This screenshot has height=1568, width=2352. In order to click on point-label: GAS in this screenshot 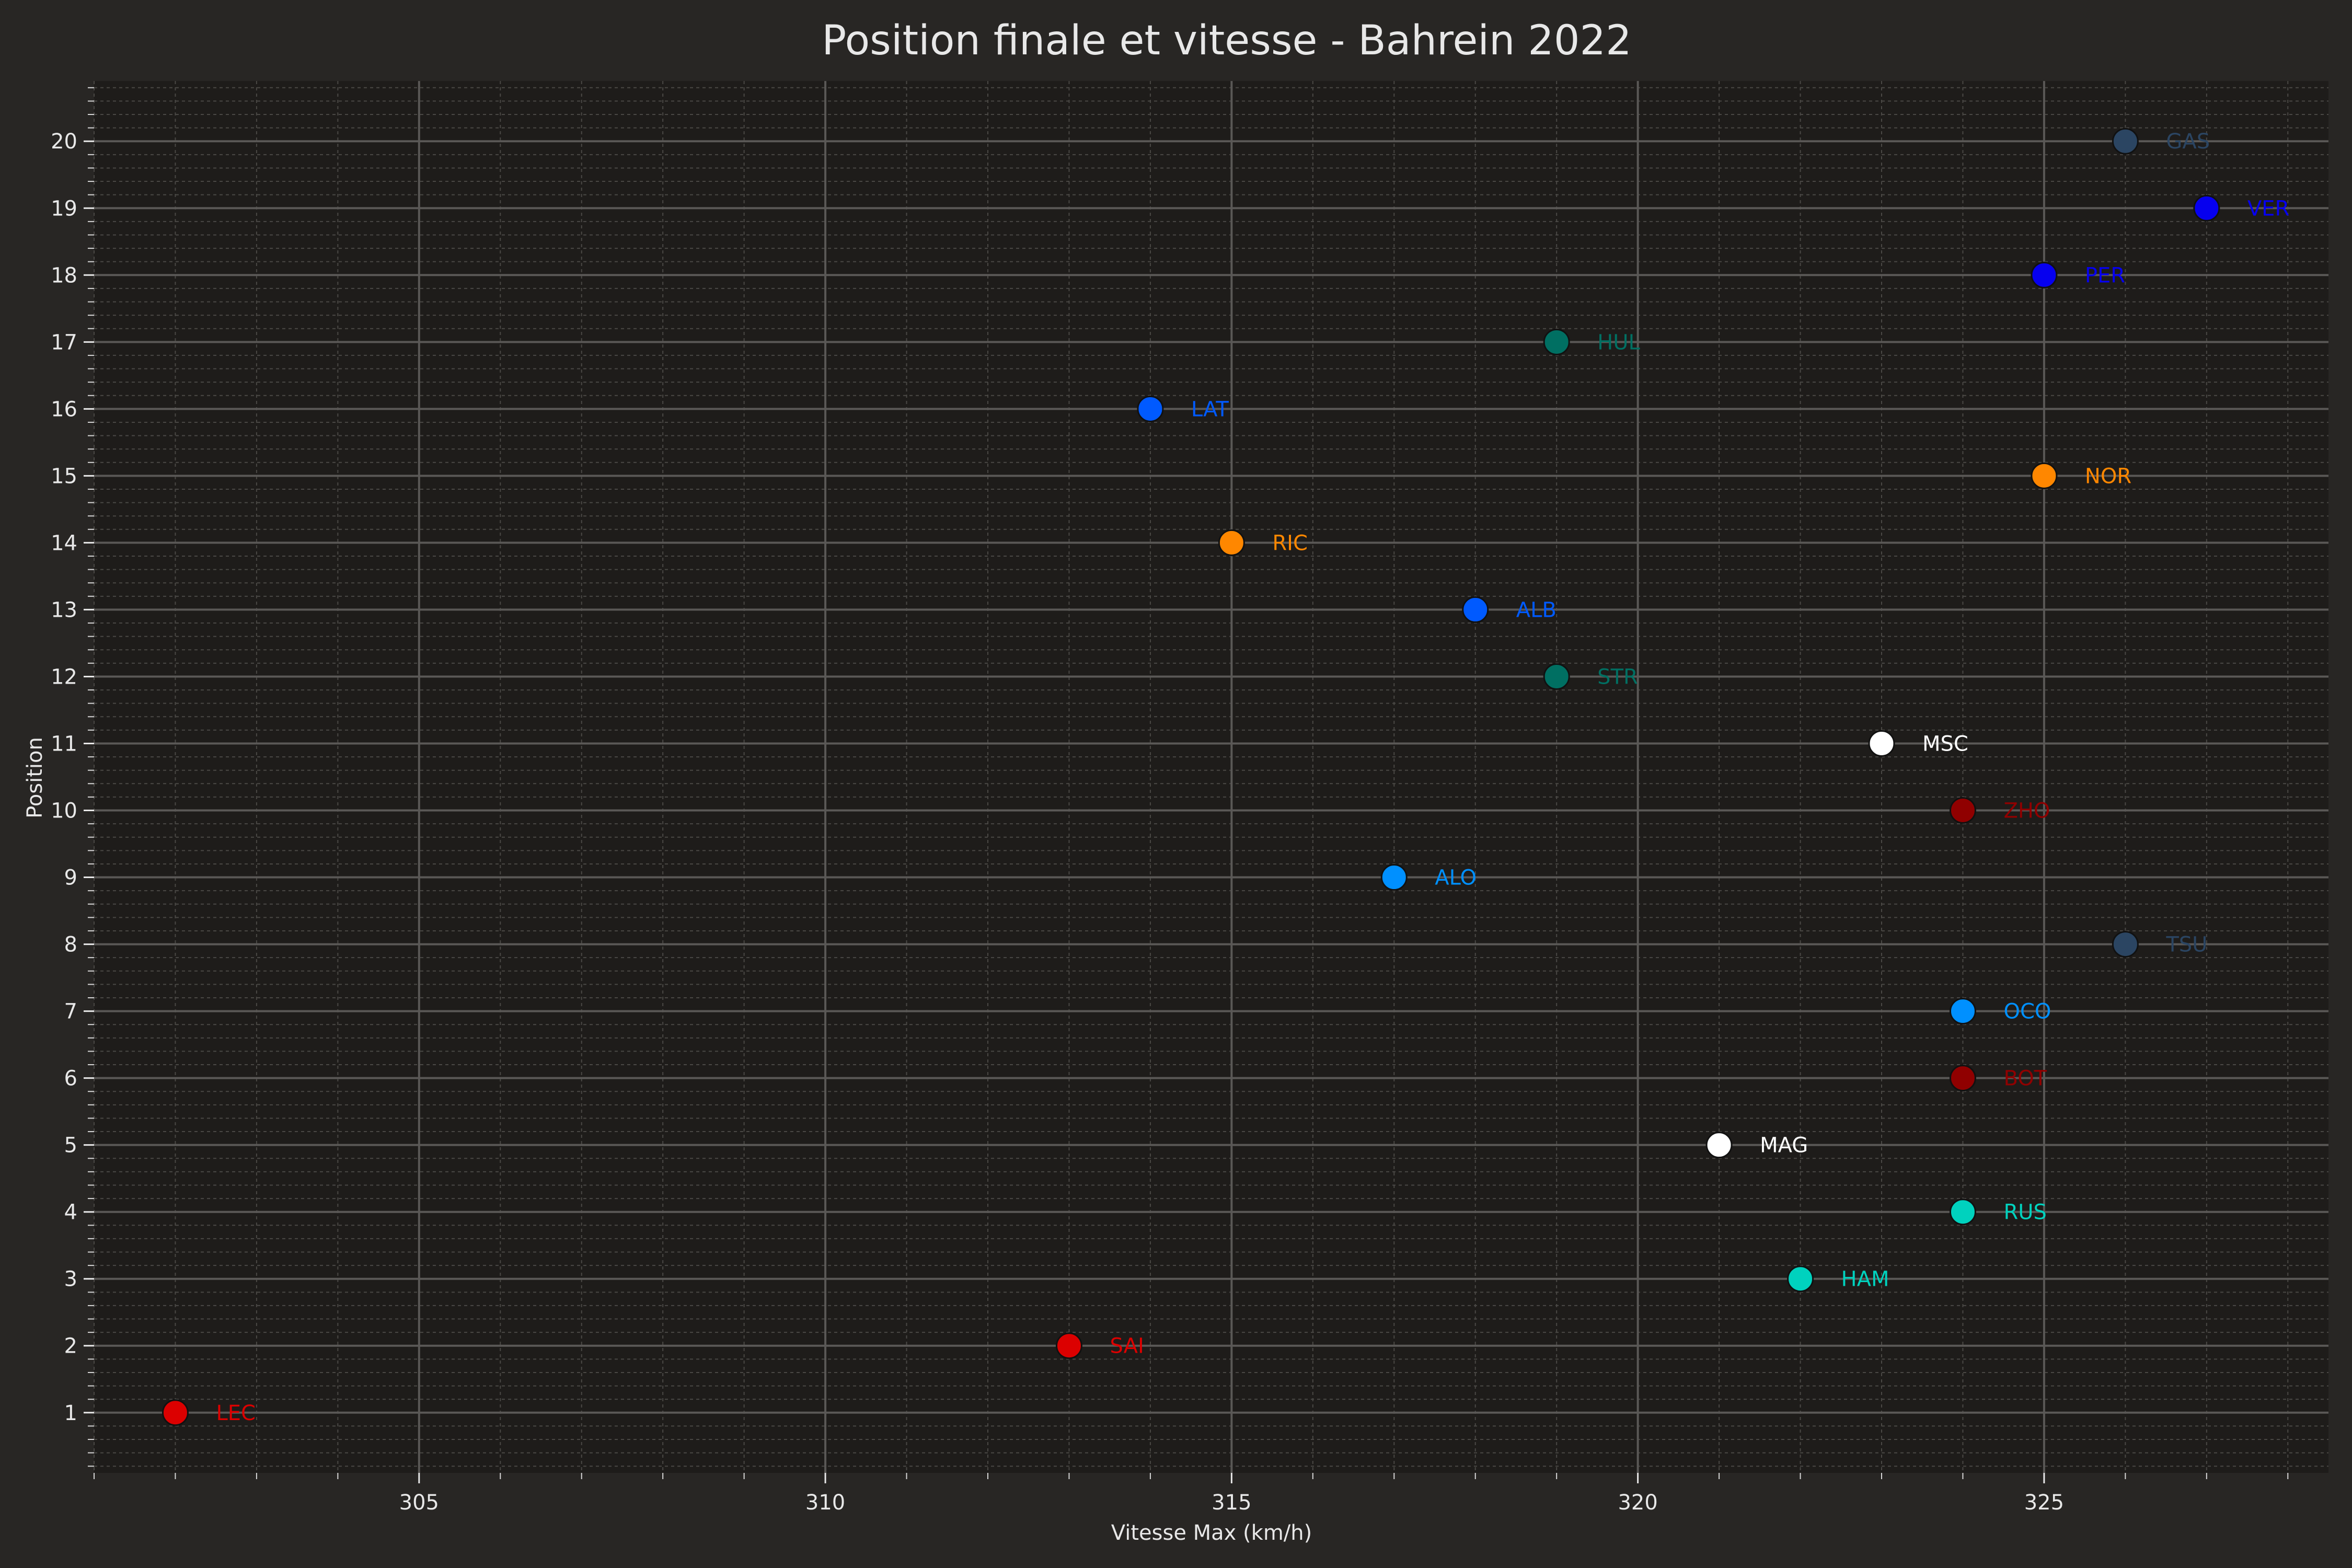, I will do `click(2188, 142)`.